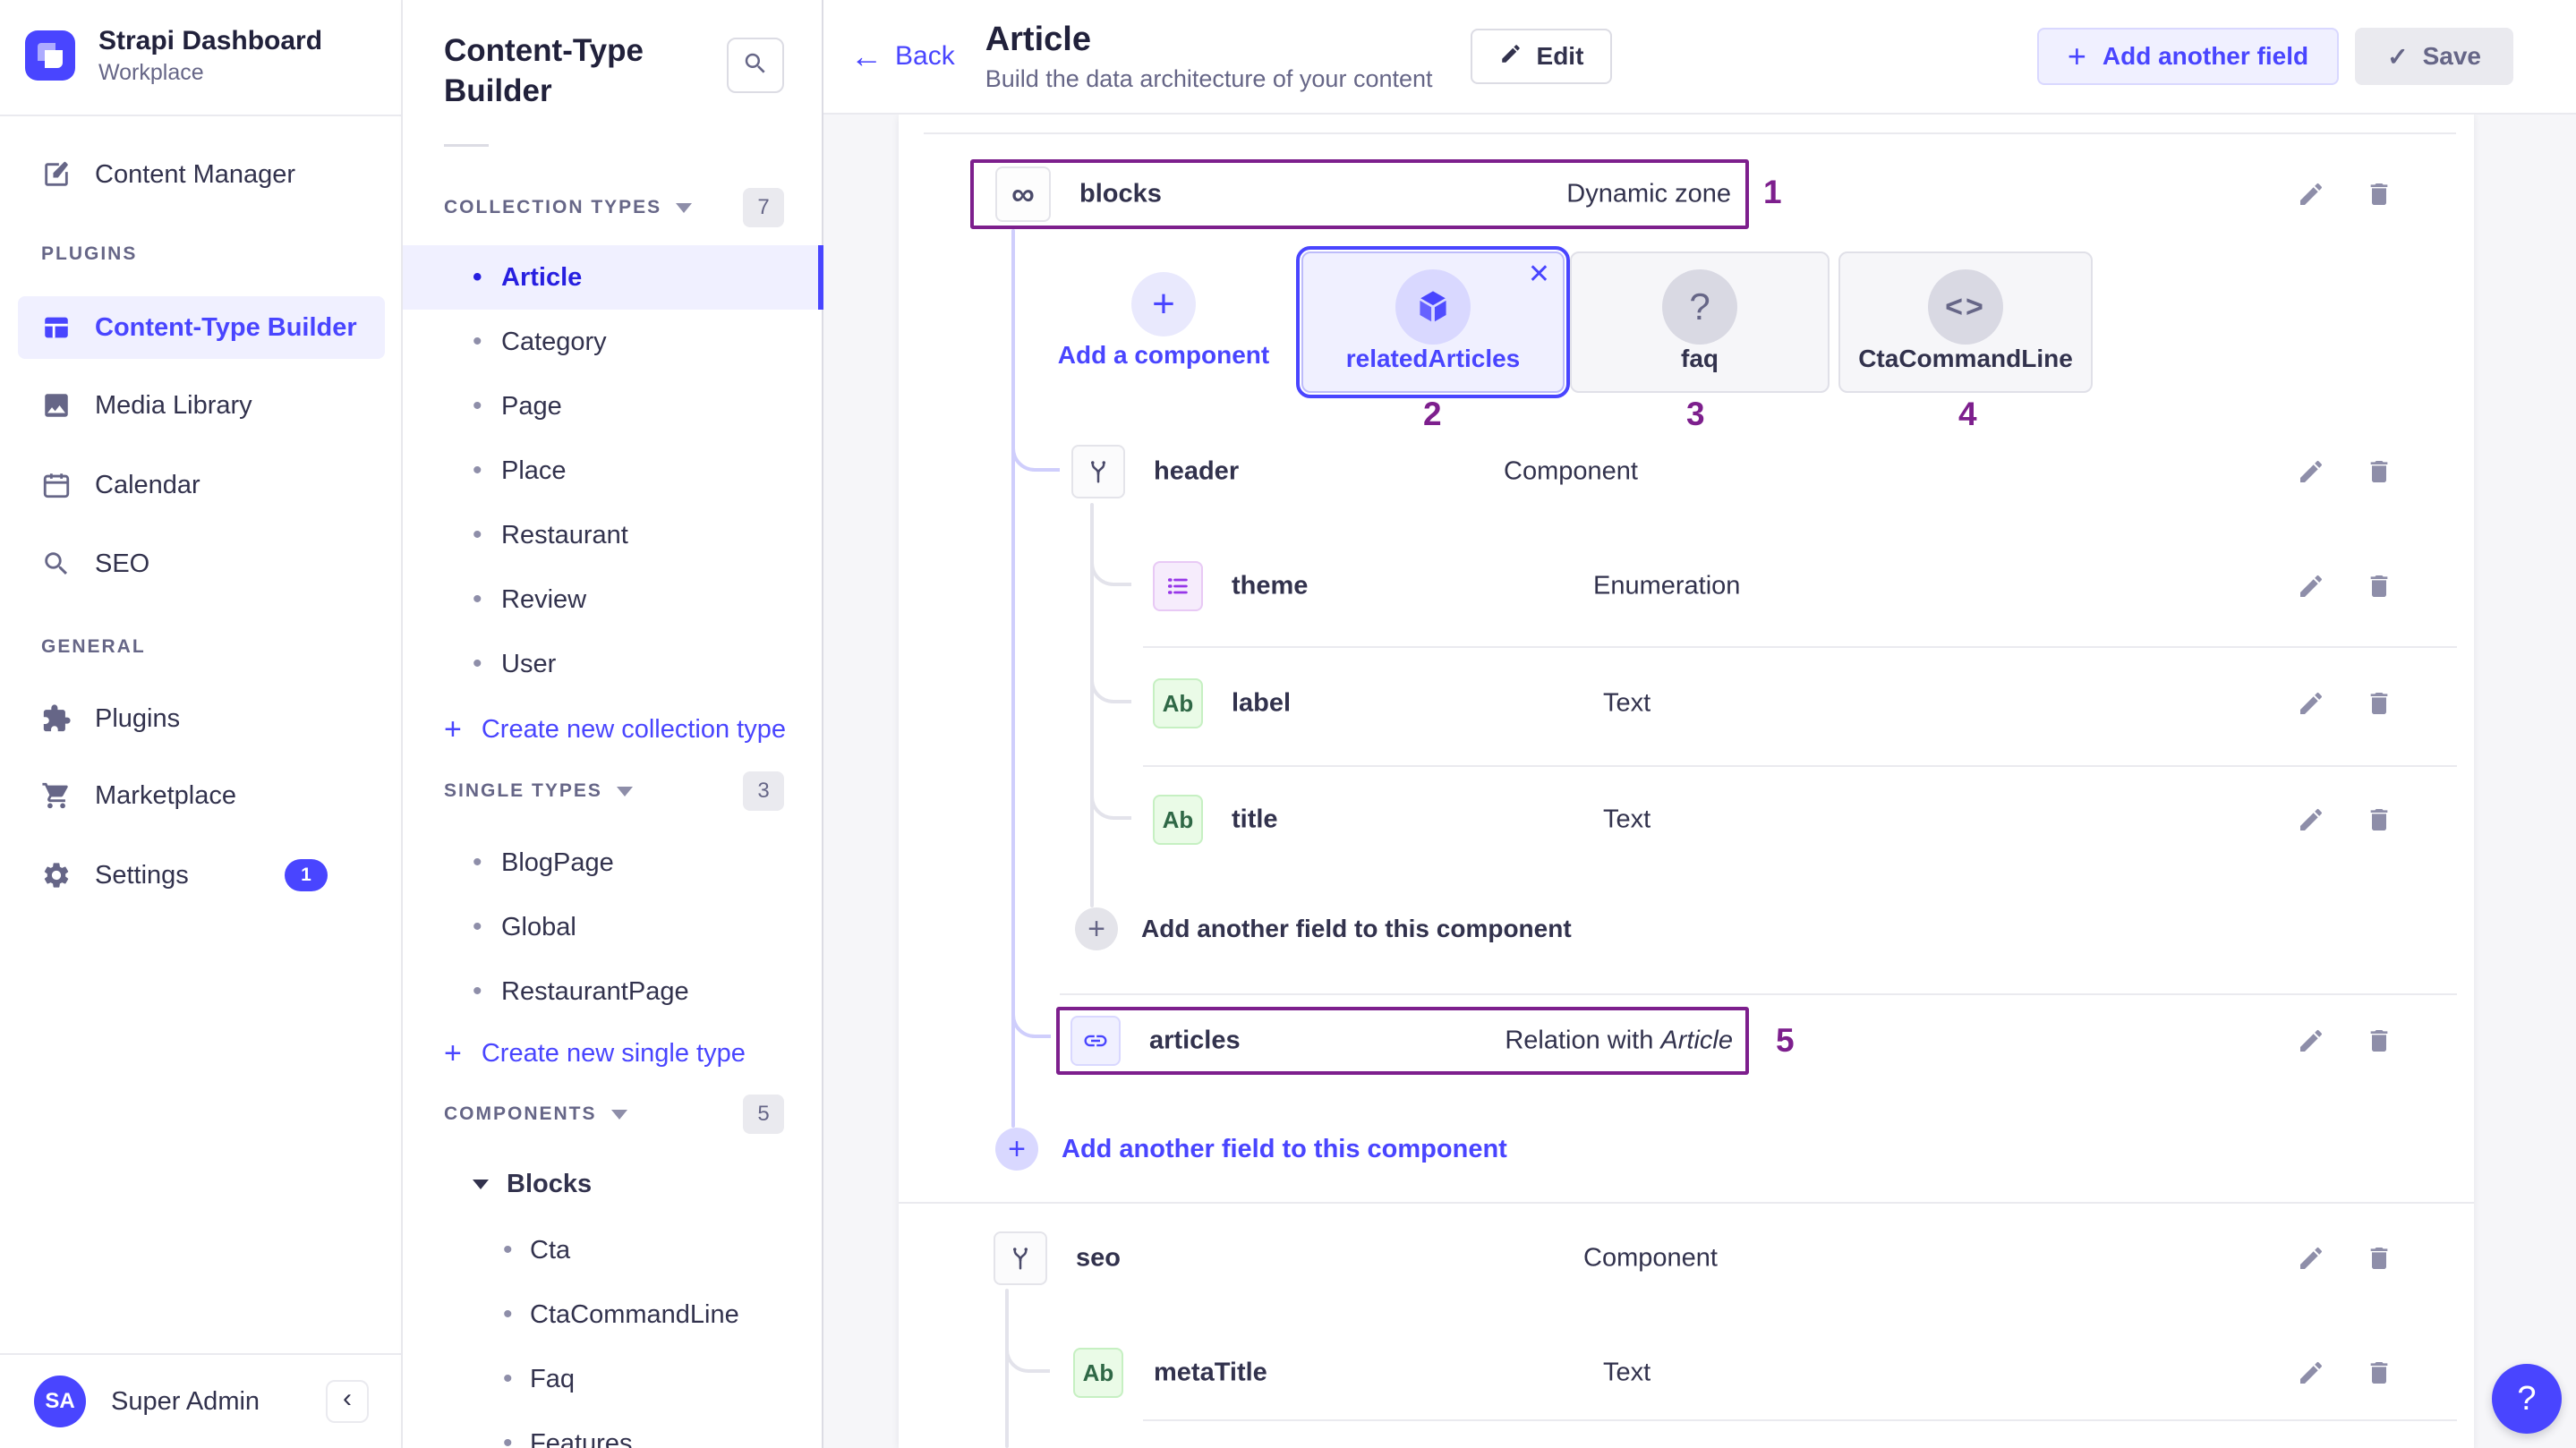 The height and width of the screenshot is (1448, 2576). I want to click on nav-item-features: Features, so click(613, 1429).